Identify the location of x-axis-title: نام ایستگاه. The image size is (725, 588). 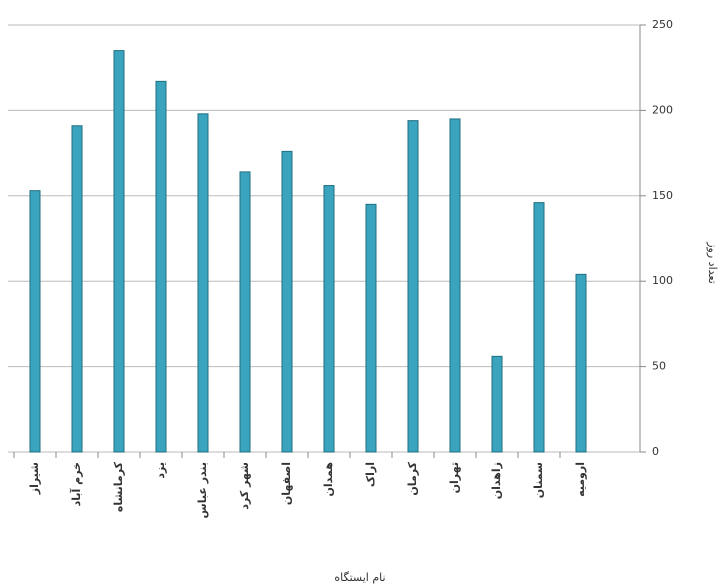
(359, 577).